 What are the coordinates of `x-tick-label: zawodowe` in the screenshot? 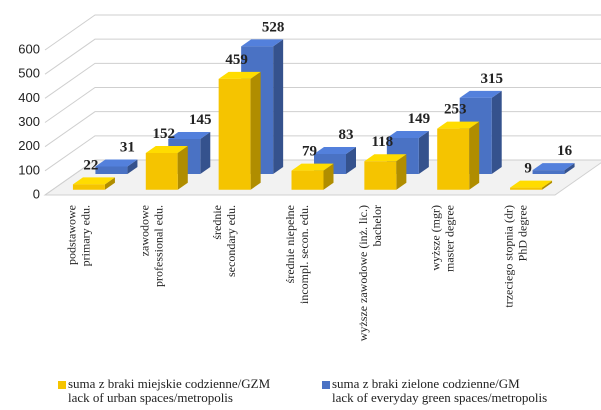 It's located at (144, 230).